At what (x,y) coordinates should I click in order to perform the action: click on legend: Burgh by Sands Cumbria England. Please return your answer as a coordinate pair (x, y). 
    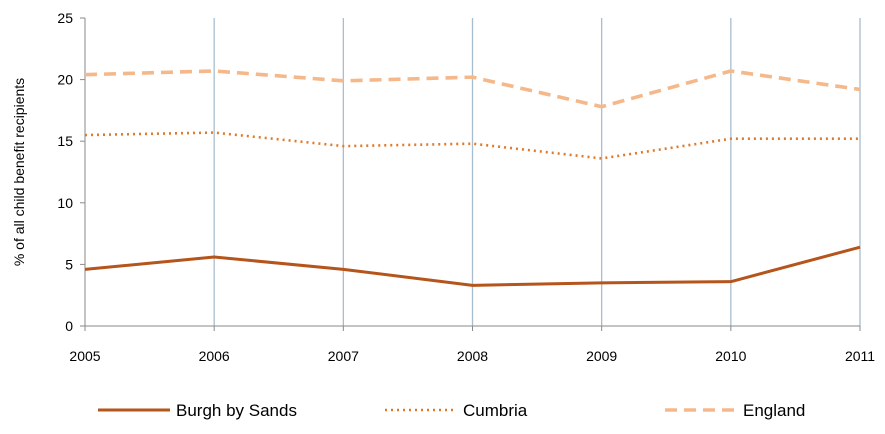
    Looking at the image, I should click on (451, 410).